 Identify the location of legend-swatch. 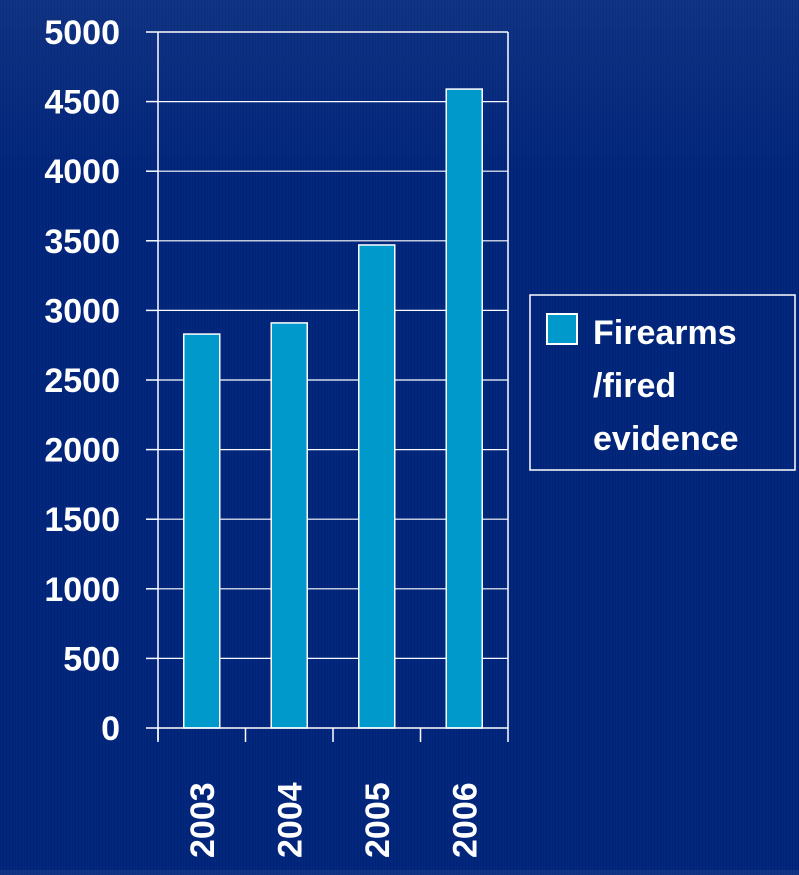
(562, 329).